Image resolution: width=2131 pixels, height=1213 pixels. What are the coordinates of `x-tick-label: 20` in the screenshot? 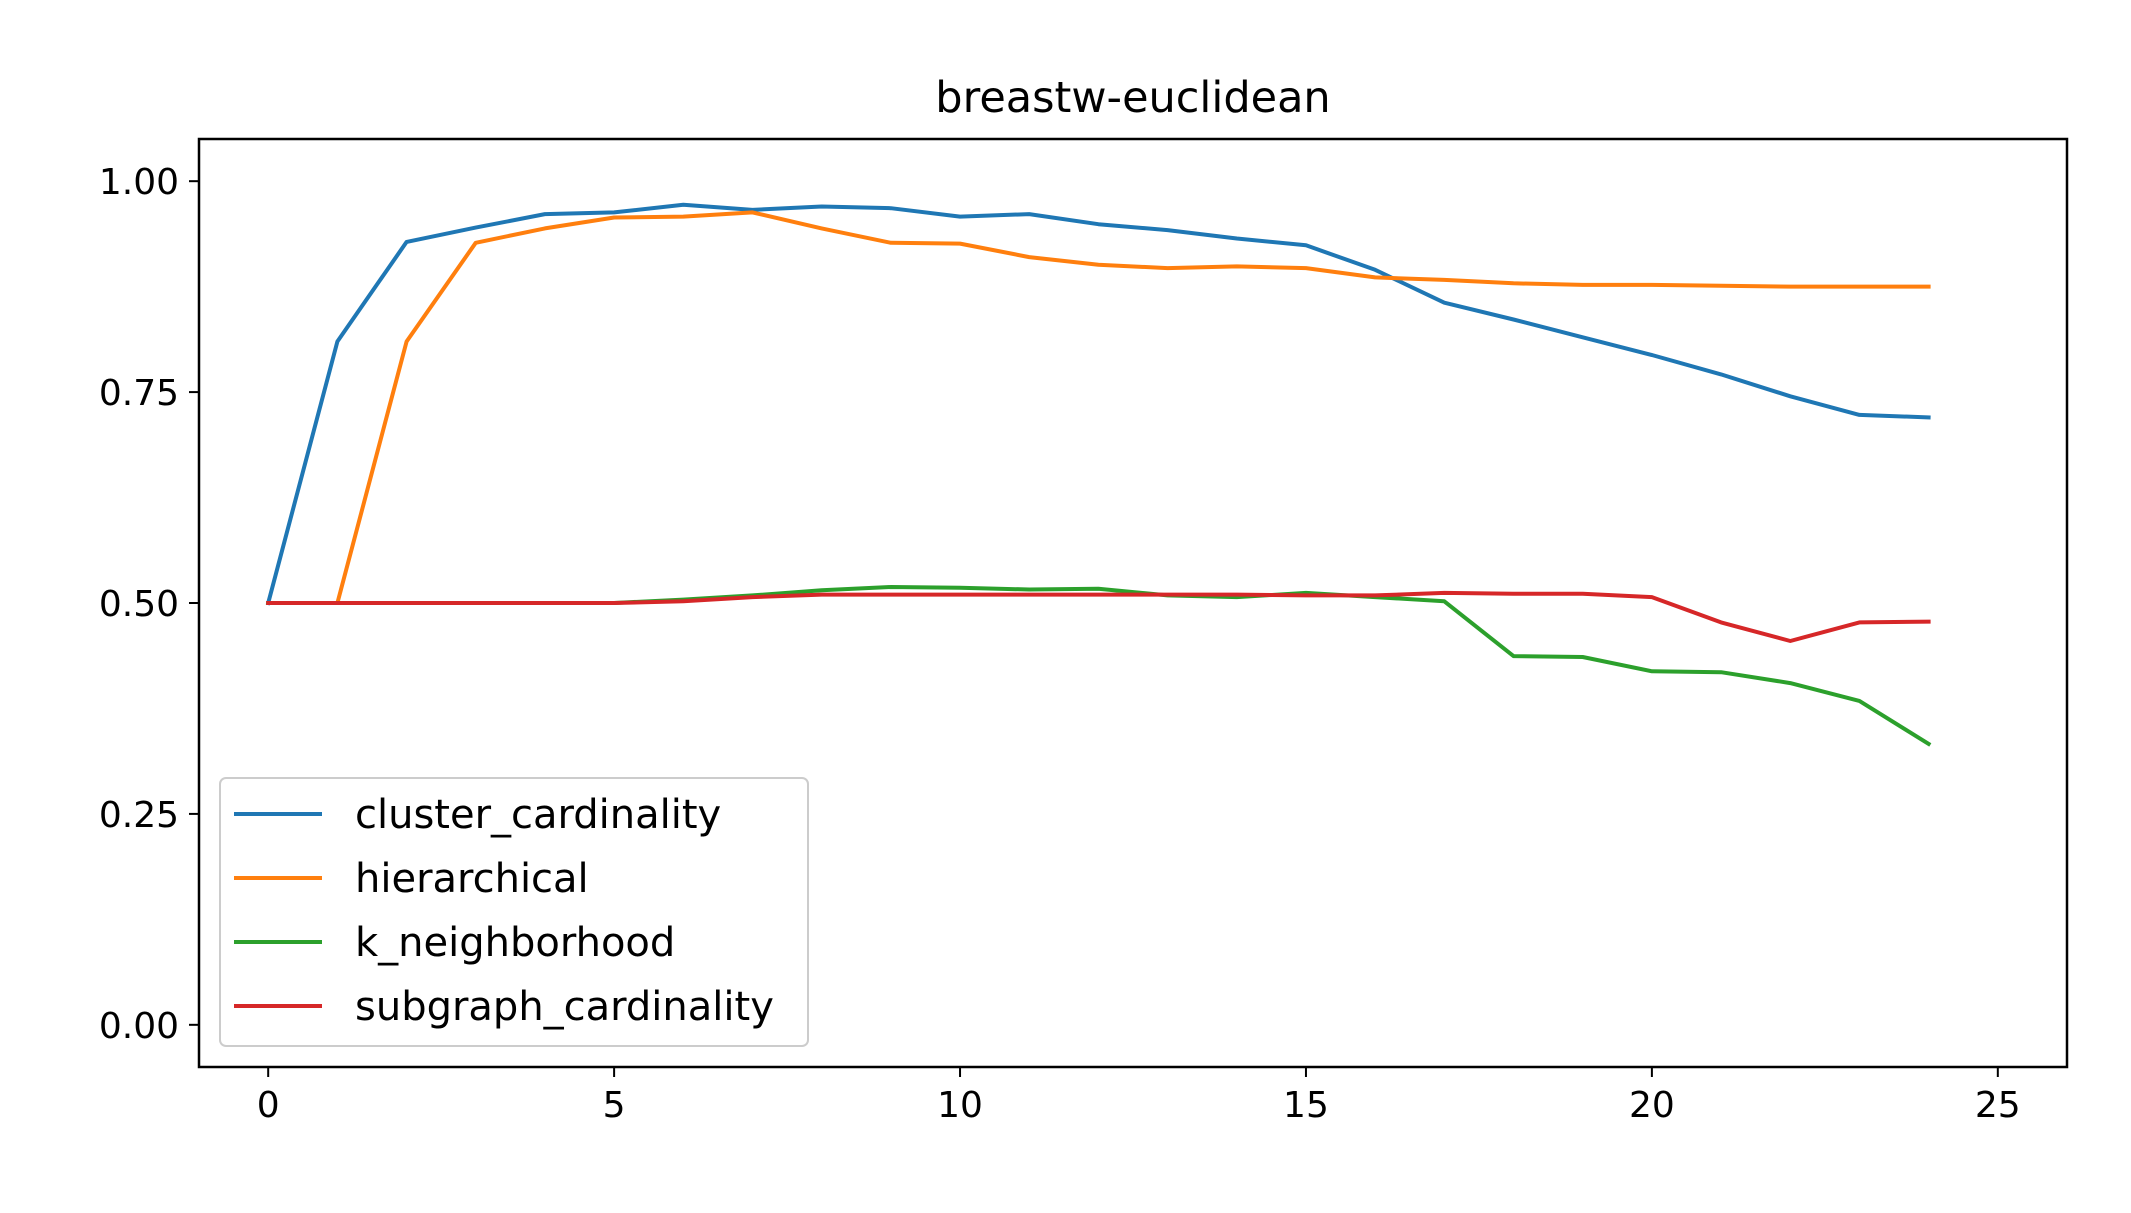 It's located at (1652, 1105).